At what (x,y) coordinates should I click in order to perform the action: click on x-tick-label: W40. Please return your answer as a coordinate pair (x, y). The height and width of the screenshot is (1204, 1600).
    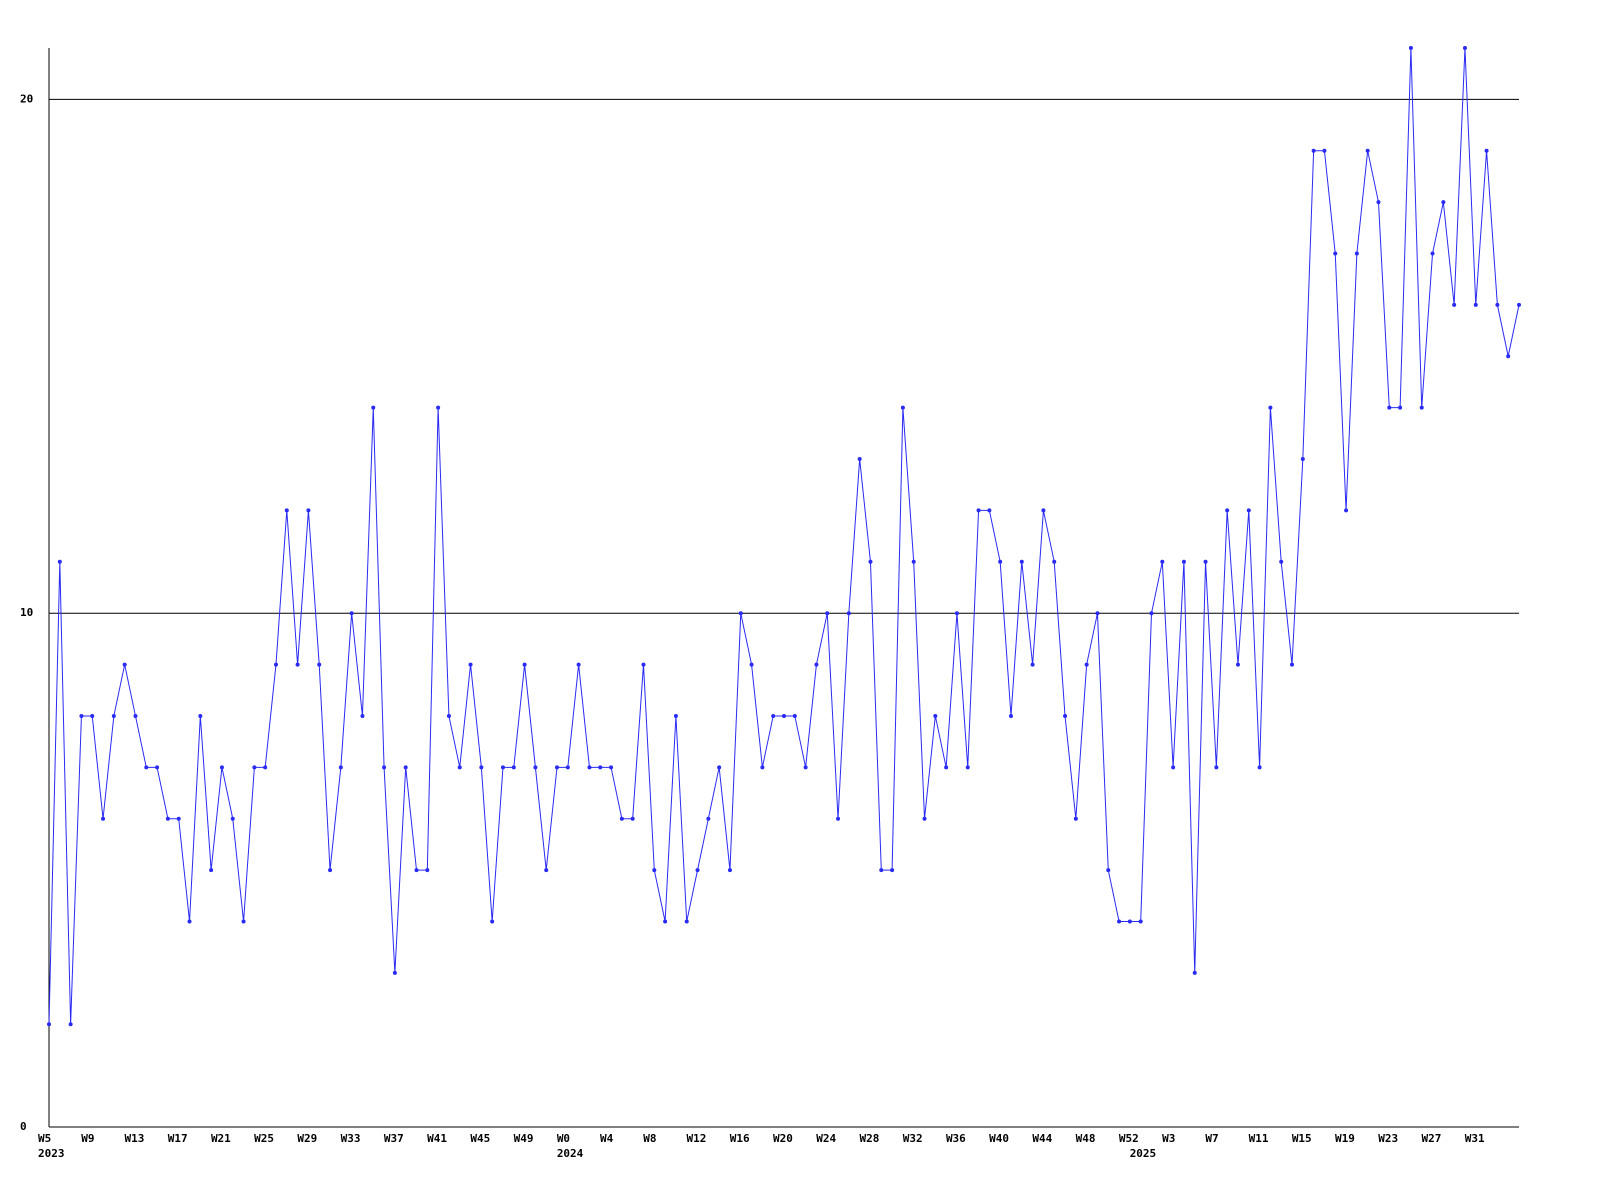
    Looking at the image, I should click on (999, 1138).